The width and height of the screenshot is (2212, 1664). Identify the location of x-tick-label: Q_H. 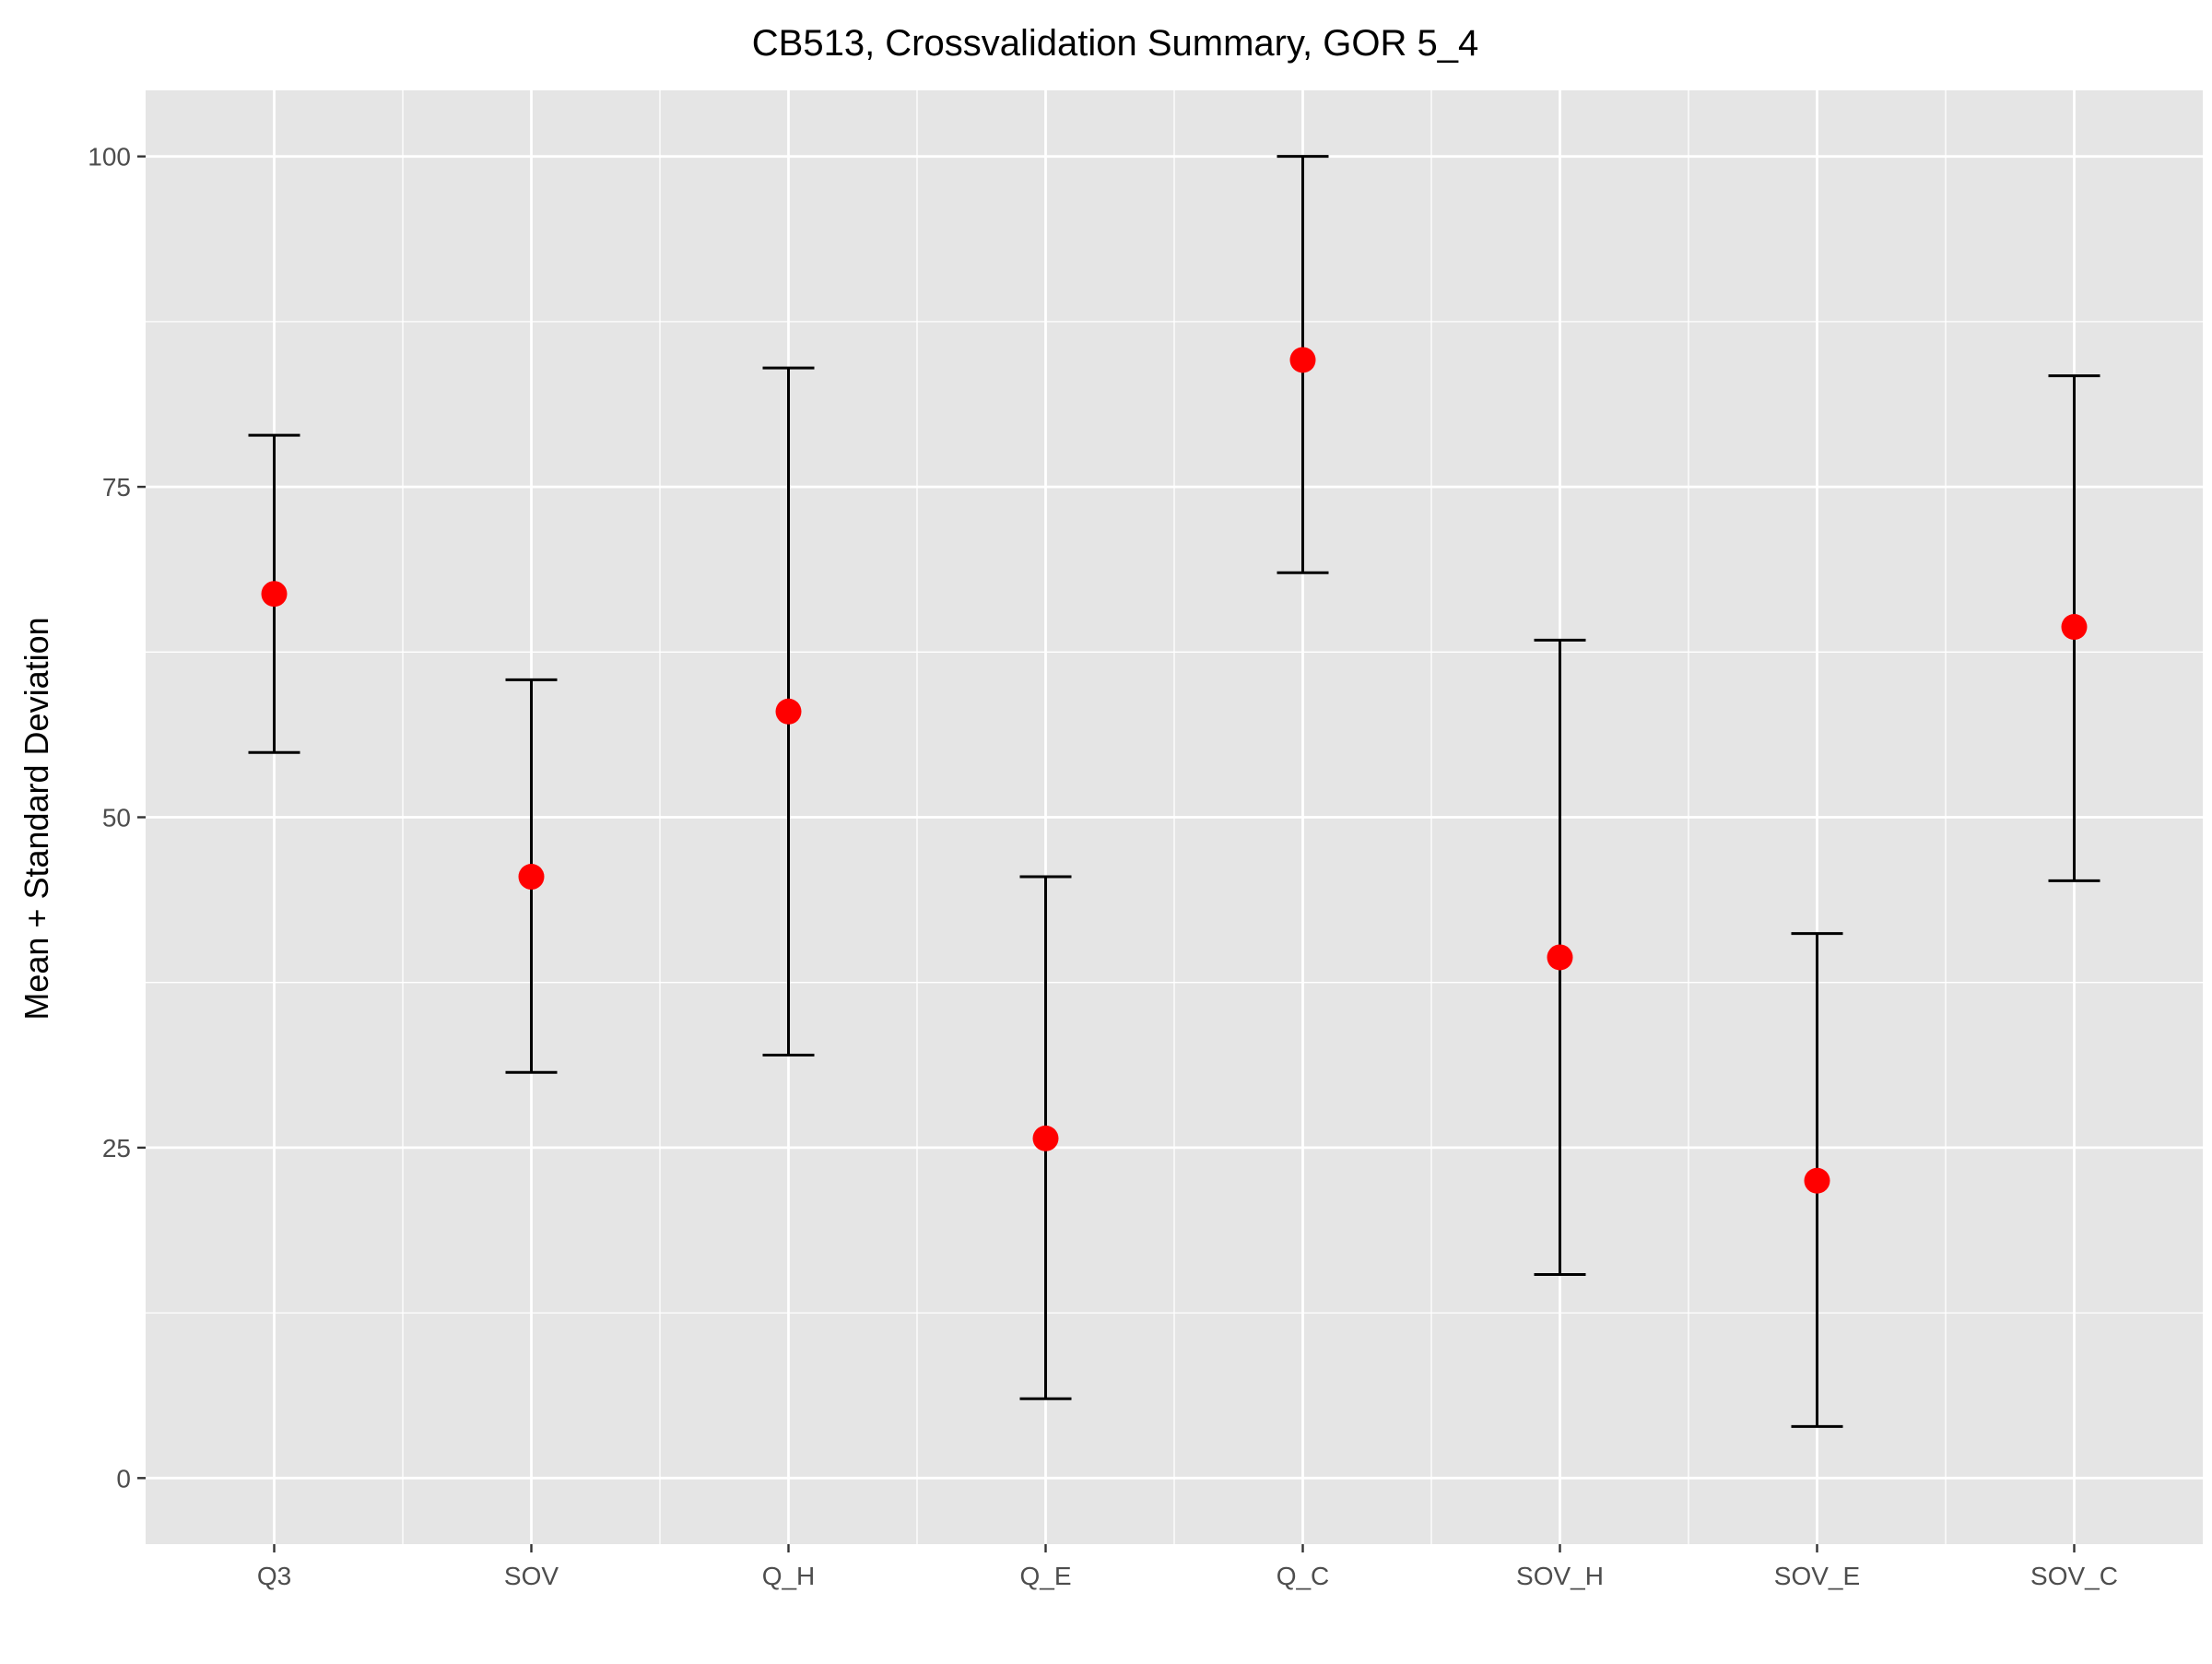
(789, 1576).